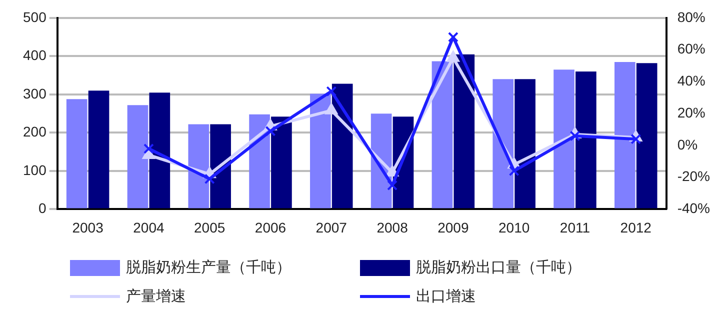 The image size is (723, 333). Describe the element at coordinates (693, 208) in the screenshot. I see `y2-tick-label: -40%` at that location.